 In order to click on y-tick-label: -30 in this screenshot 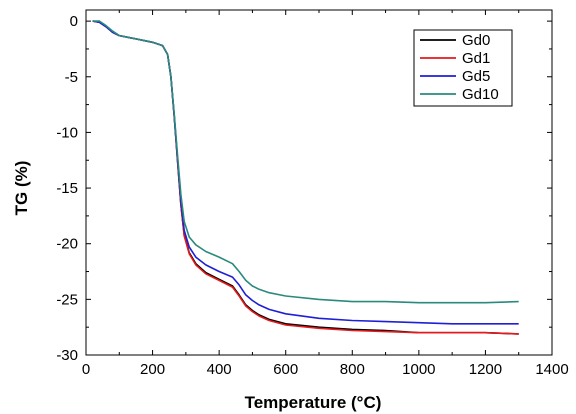, I will do `click(67, 355)`.